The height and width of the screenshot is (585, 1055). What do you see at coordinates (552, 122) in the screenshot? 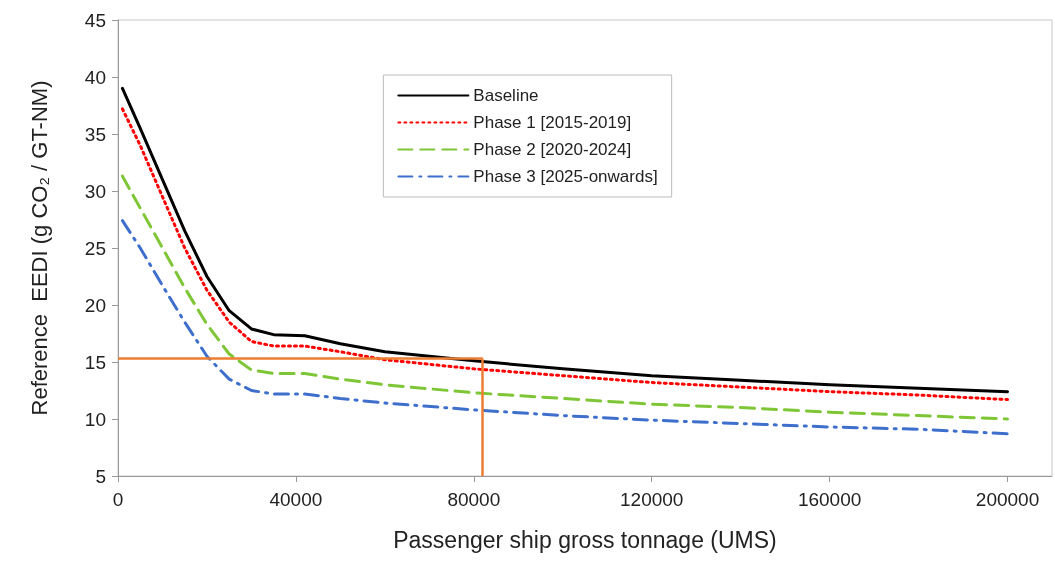
I see `legend-label: Phase 1 [2015-2019]` at bounding box center [552, 122].